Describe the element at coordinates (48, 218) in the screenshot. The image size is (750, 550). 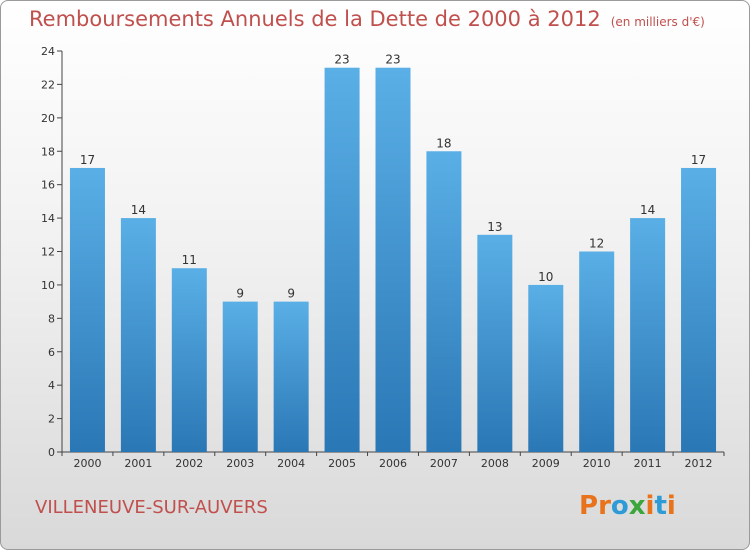
I see `y-tick-label: 14` at that location.